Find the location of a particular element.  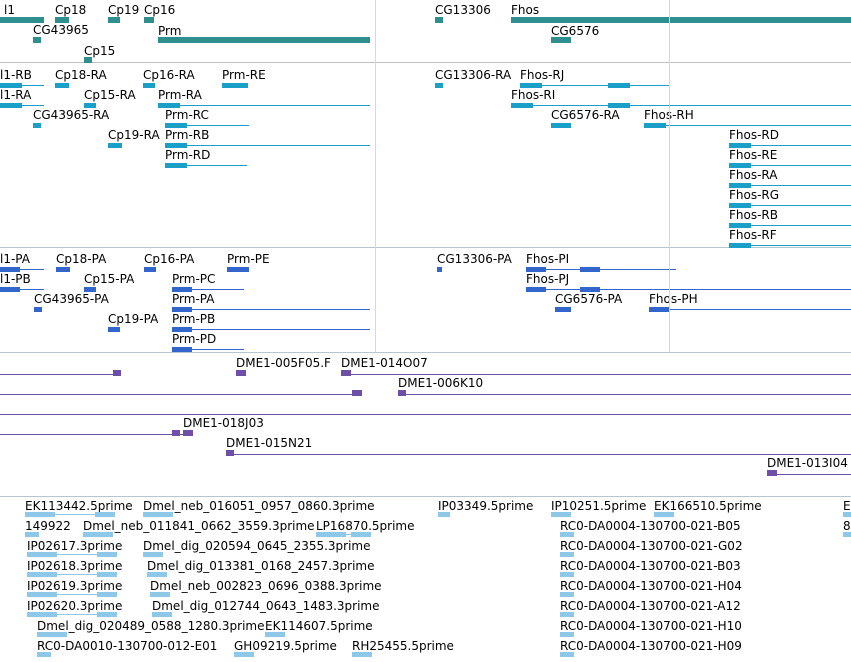

transcript-label: Cp19-RA is located at coordinates (134, 135).